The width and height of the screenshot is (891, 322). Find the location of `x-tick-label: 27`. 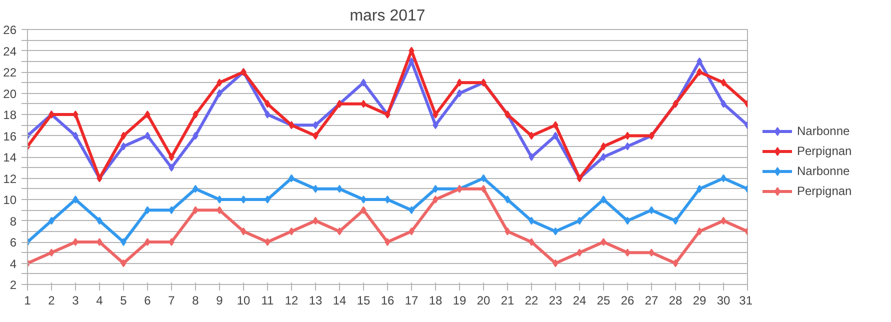

x-tick-label: 27 is located at coordinates (651, 301).